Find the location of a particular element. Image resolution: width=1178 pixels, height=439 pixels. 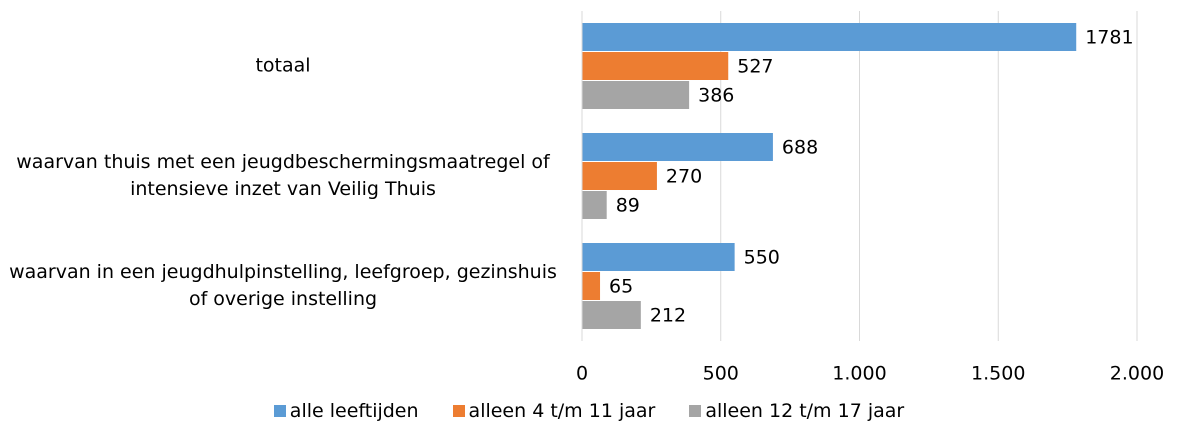

legend-item: alleen 4 t/m 11 jaar is located at coordinates (554, 411).